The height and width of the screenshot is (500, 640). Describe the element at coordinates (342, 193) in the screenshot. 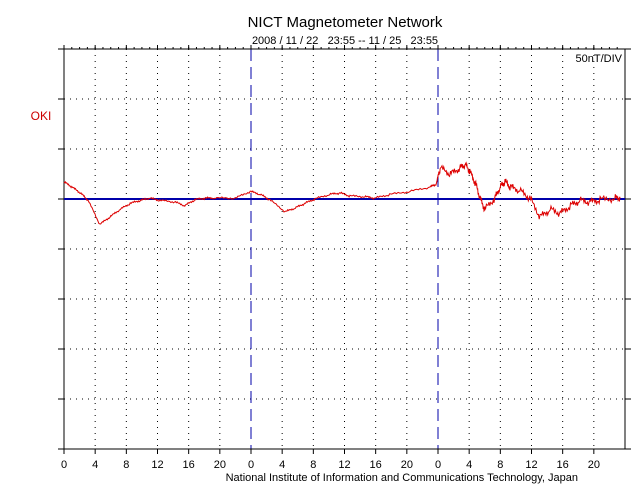

I see `series-line-oki` at that location.